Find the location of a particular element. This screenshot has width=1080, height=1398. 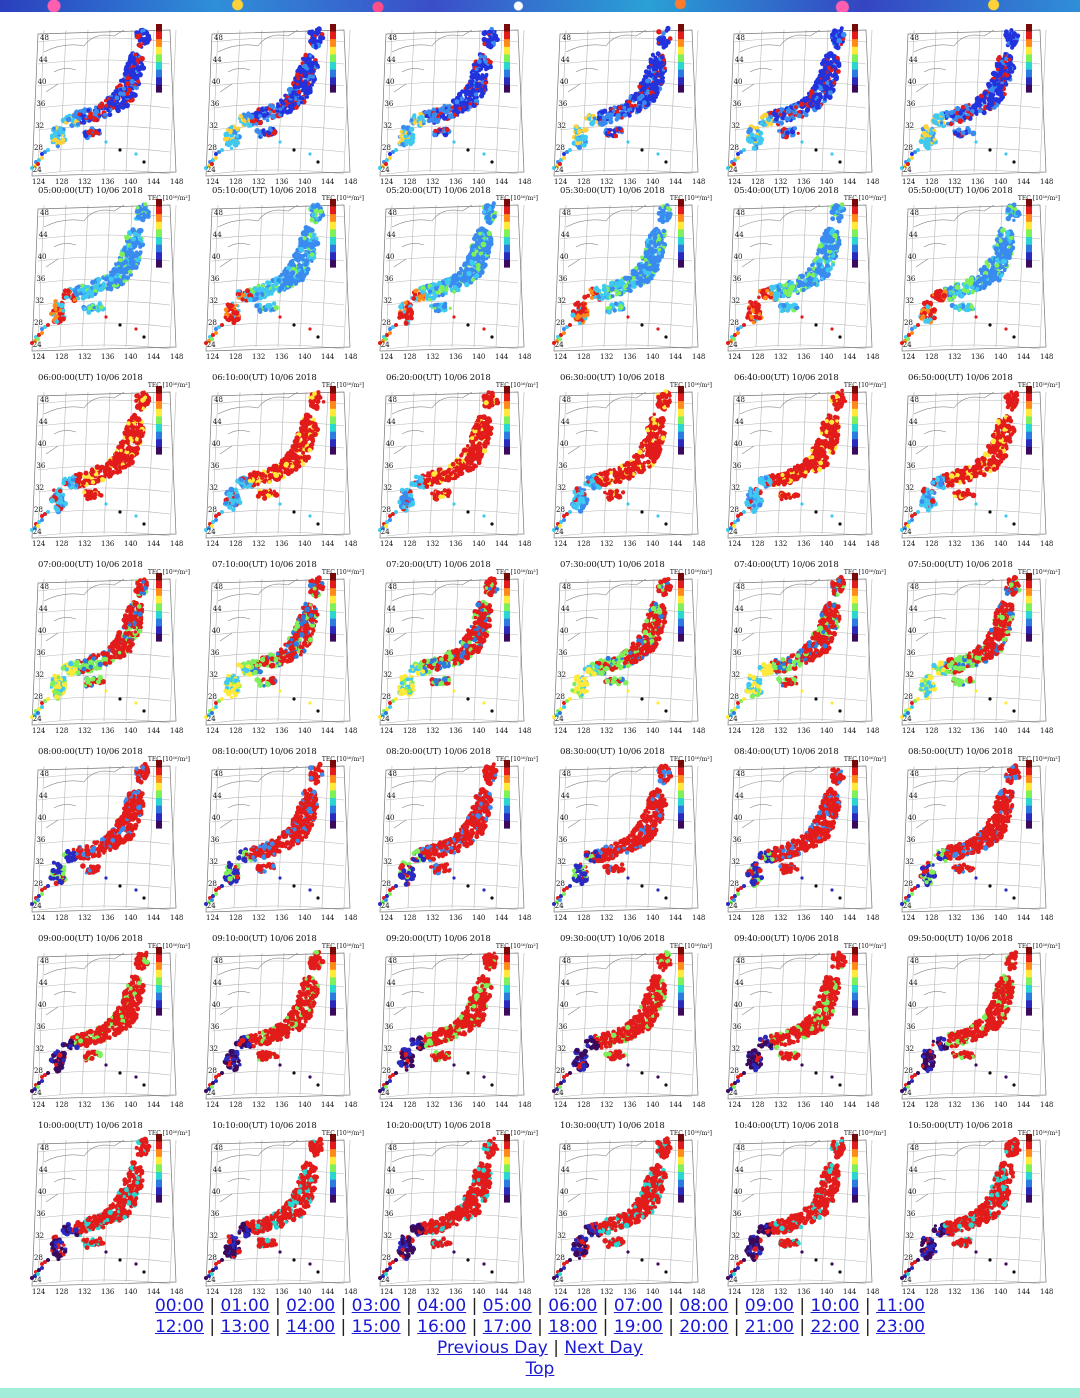

hour-link-18-00: 18:00 is located at coordinates (572, 1327).